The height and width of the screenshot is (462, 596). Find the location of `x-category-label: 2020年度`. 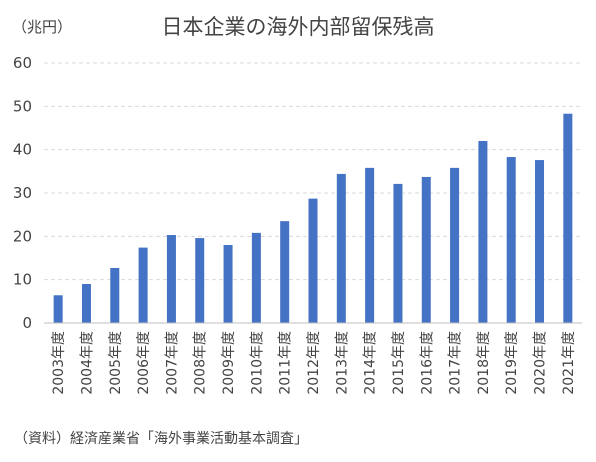

x-category-label: 2020年度 is located at coordinates (541, 363).